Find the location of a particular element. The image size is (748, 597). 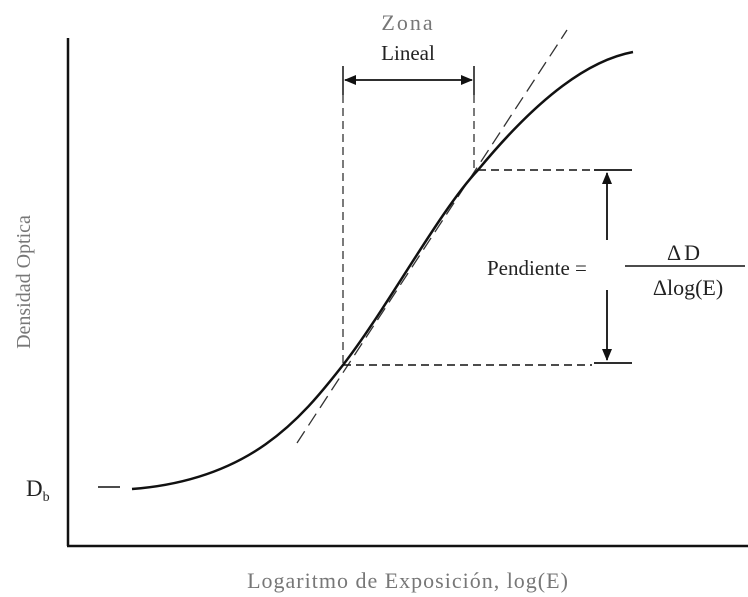

x-axis-label: Logaritmo de Exposición, log(E) is located at coordinates (408, 580).